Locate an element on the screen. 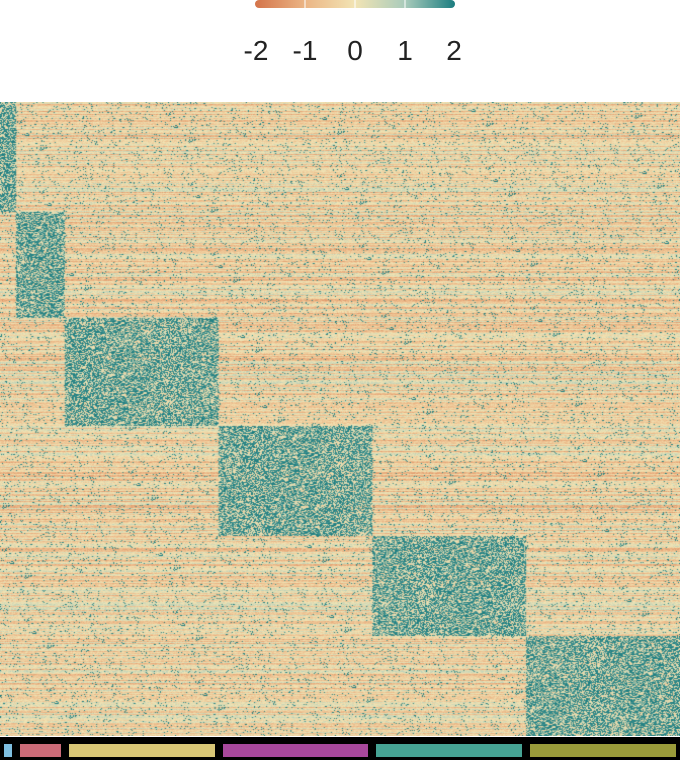 The height and width of the screenshot is (760, 680). cluster-annotation-bar is located at coordinates (340, 748).